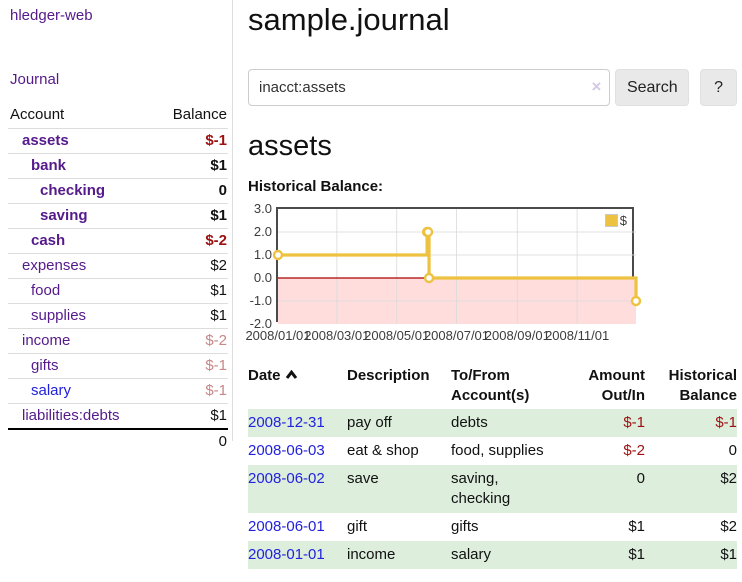  What do you see at coordinates (262, 231) in the screenshot?
I see `y-axis-tick-label: 2.0` at bounding box center [262, 231].